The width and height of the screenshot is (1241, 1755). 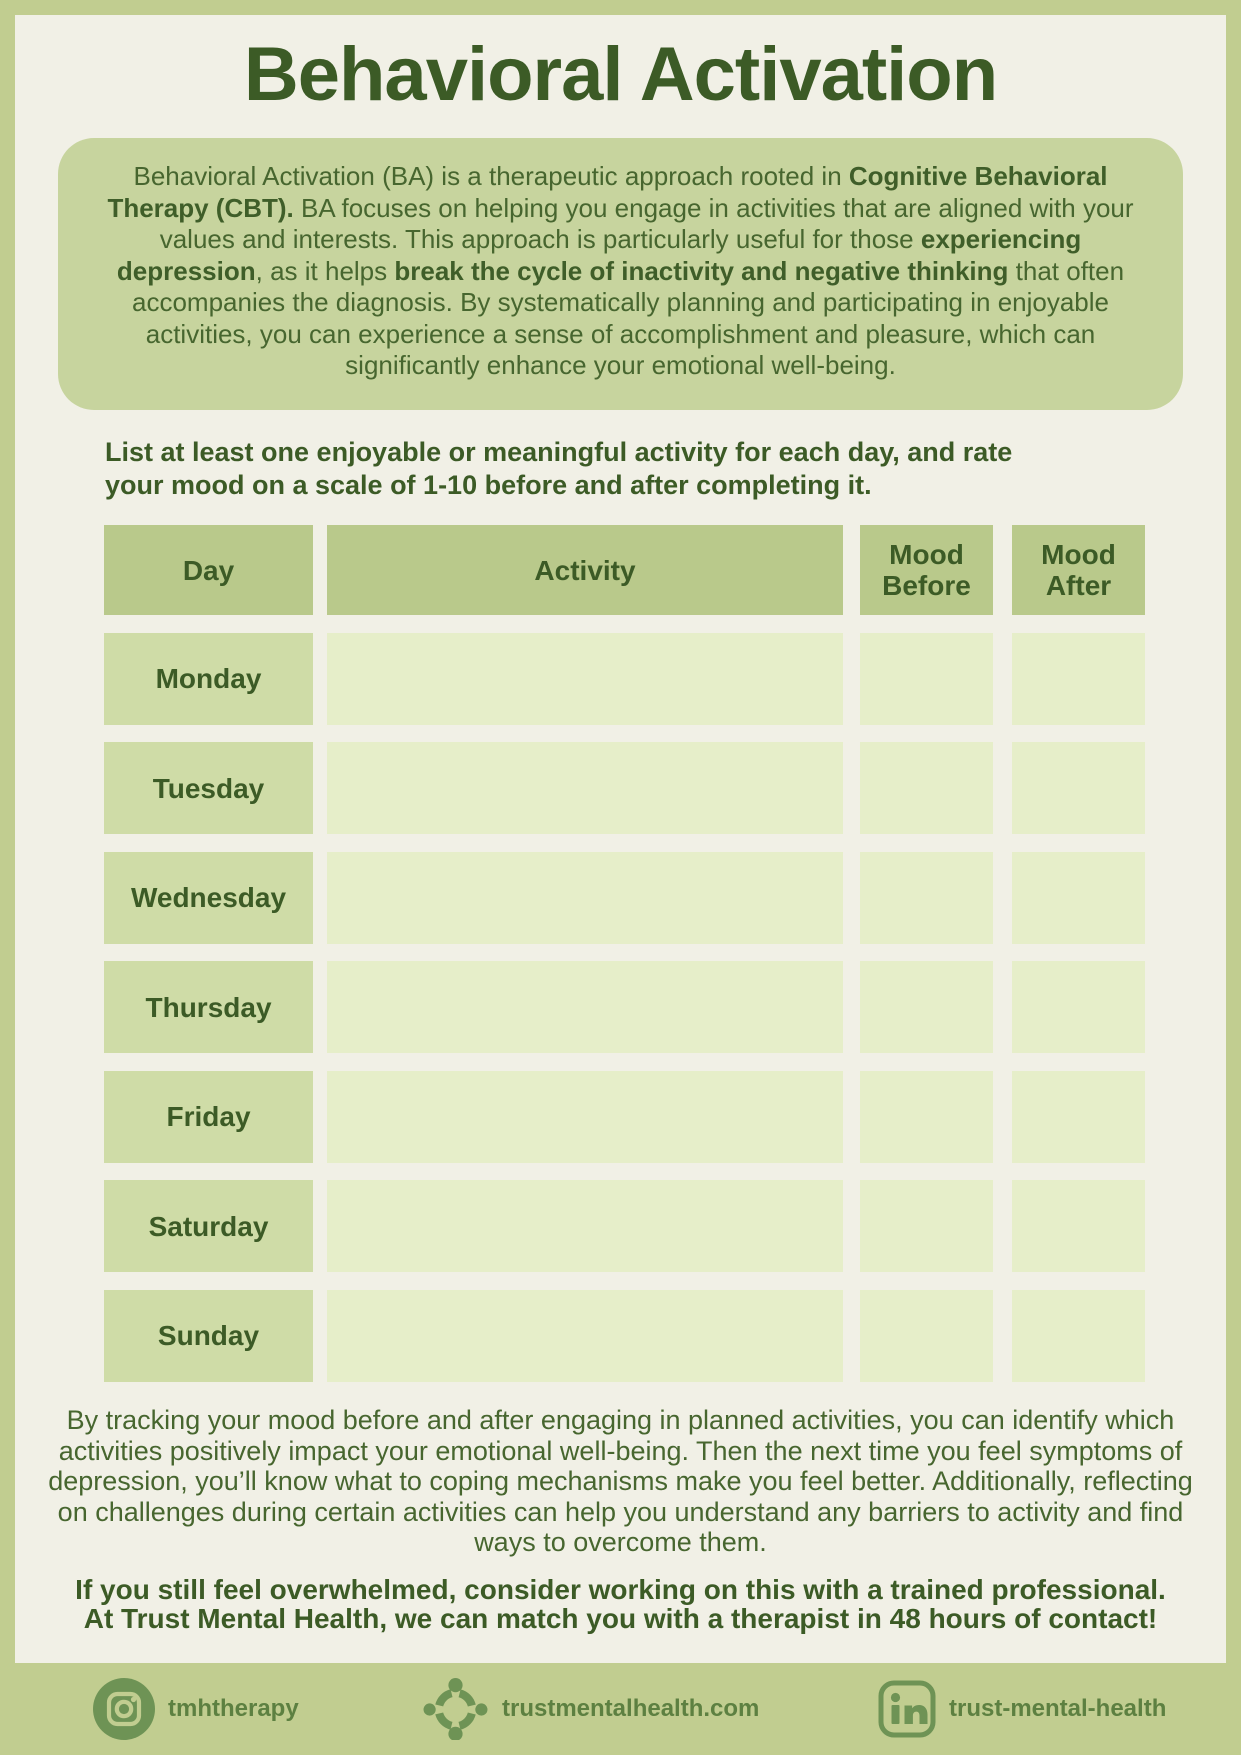 I want to click on intro-segment-bold: experiencing depression, so click(x=599, y=255).